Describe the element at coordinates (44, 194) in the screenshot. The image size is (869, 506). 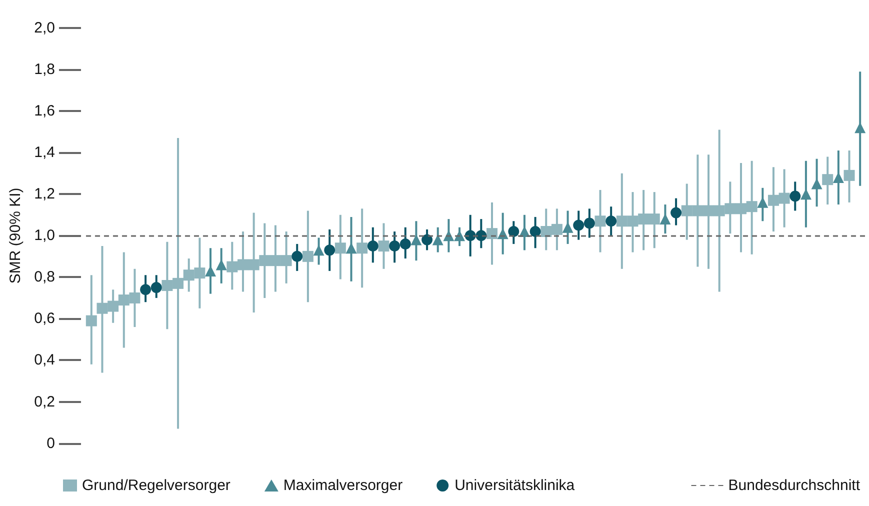
I see `y-tick-label: 1,2` at that location.